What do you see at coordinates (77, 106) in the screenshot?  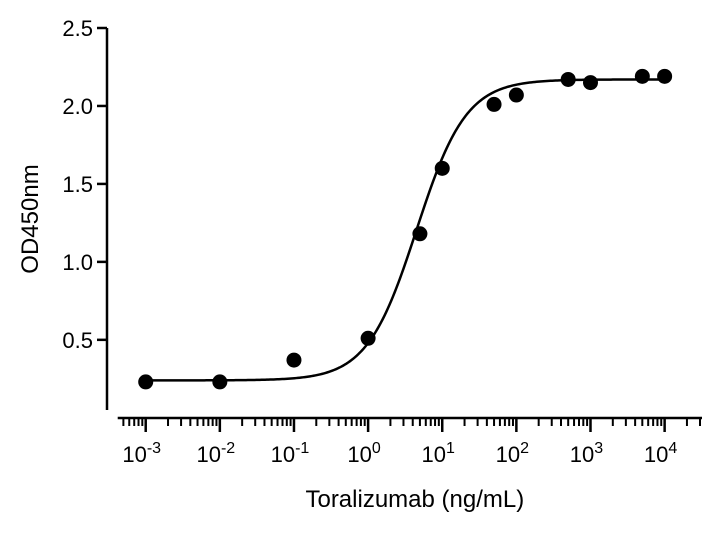 I see `y-tick-label: 2.0` at bounding box center [77, 106].